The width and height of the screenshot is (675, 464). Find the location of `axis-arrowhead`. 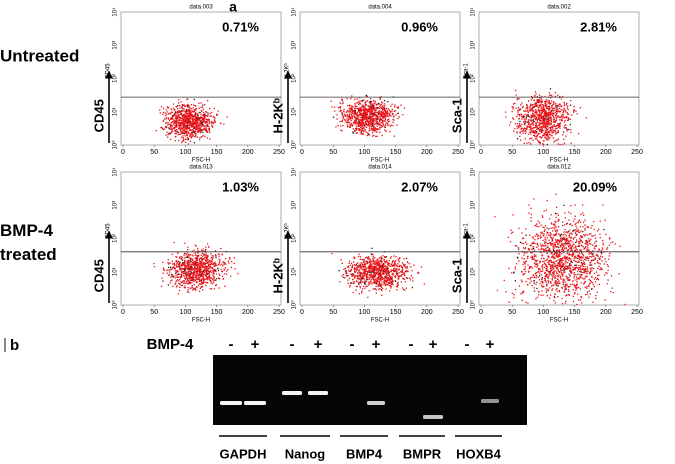

axis-arrowhead is located at coordinates (288, 74).